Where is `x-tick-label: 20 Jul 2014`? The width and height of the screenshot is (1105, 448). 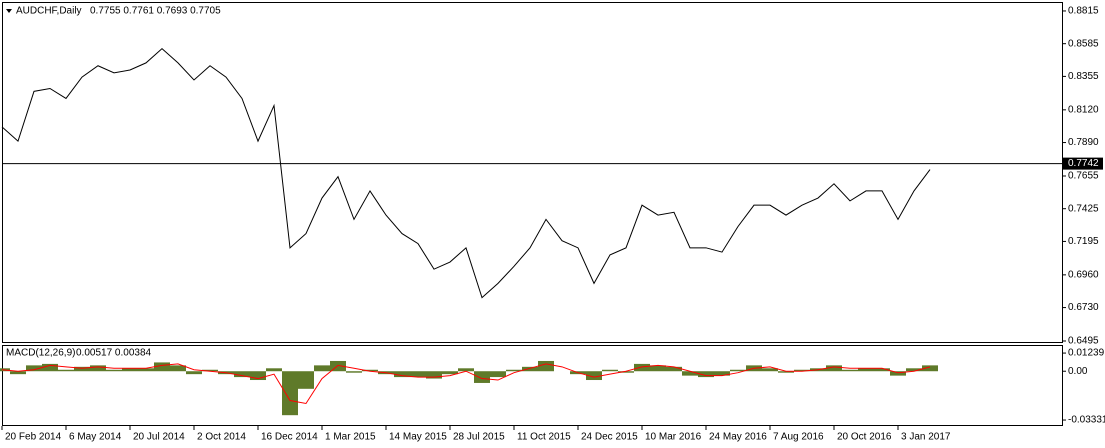
x-tick-label: 20 Jul 2014 is located at coordinates (159, 437).